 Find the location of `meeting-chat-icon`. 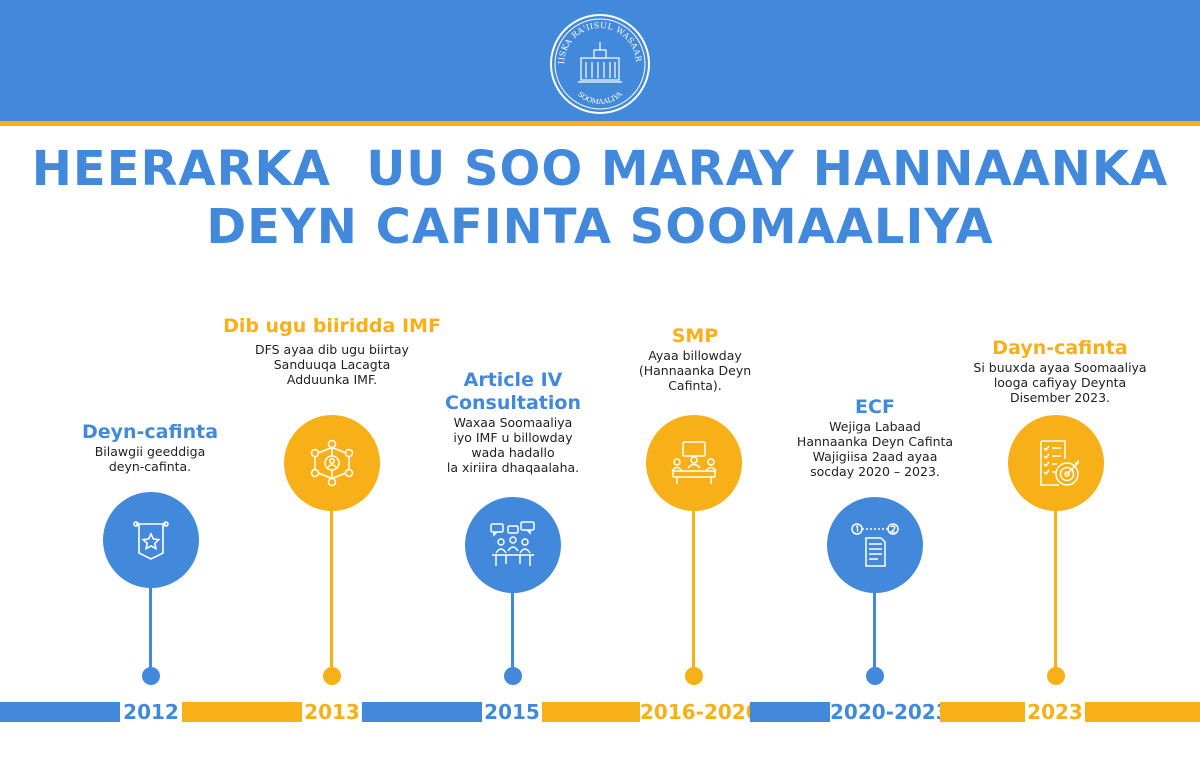

meeting-chat-icon is located at coordinates (512, 543).